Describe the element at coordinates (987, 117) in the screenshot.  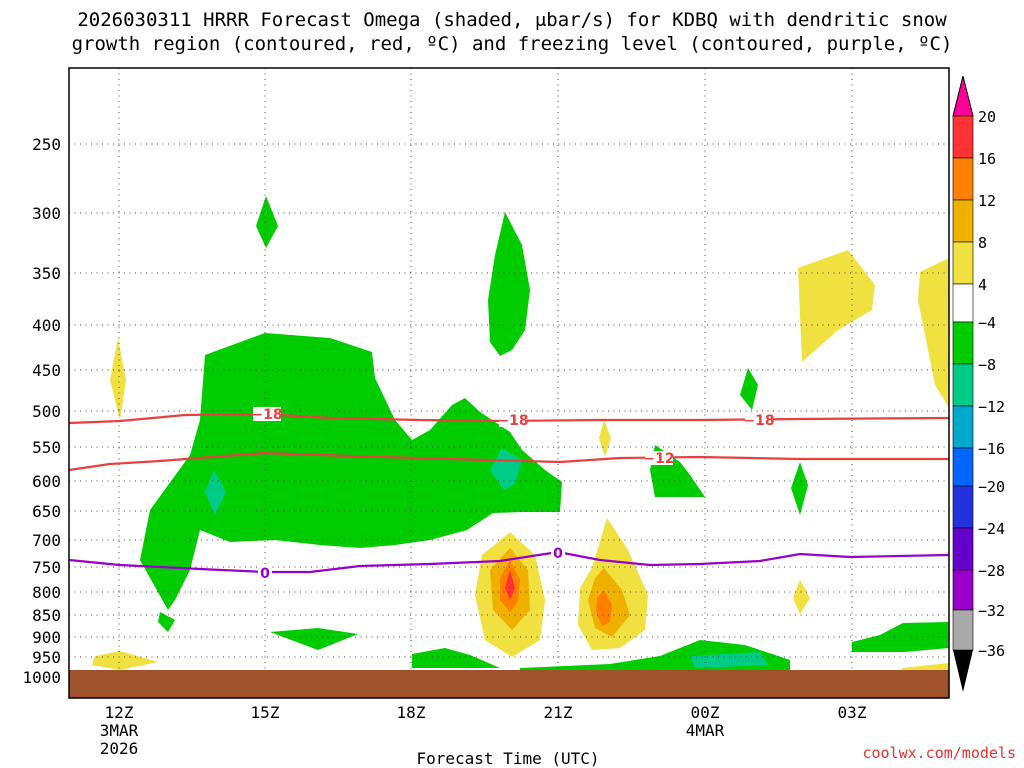
I see `colorbar-label: 20` at that location.